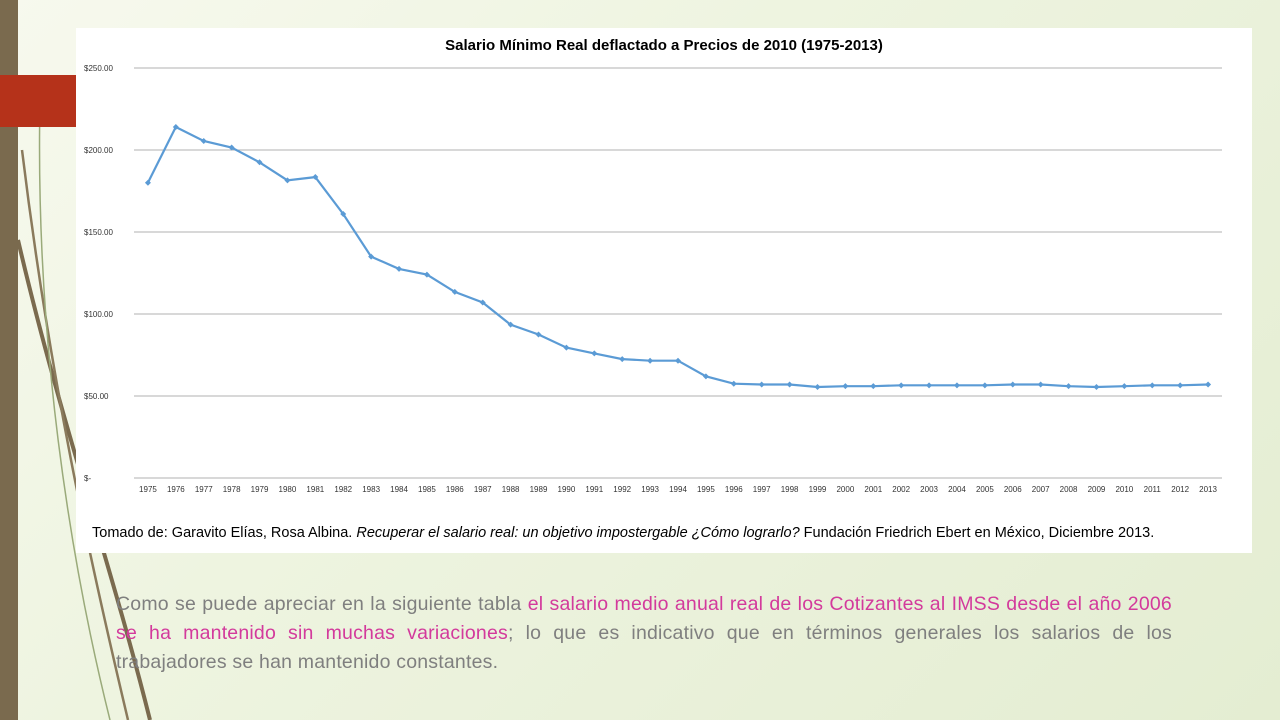  What do you see at coordinates (539, 489) in the screenshot?
I see `x-tick-label: 1989` at bounding box center [539, 489].